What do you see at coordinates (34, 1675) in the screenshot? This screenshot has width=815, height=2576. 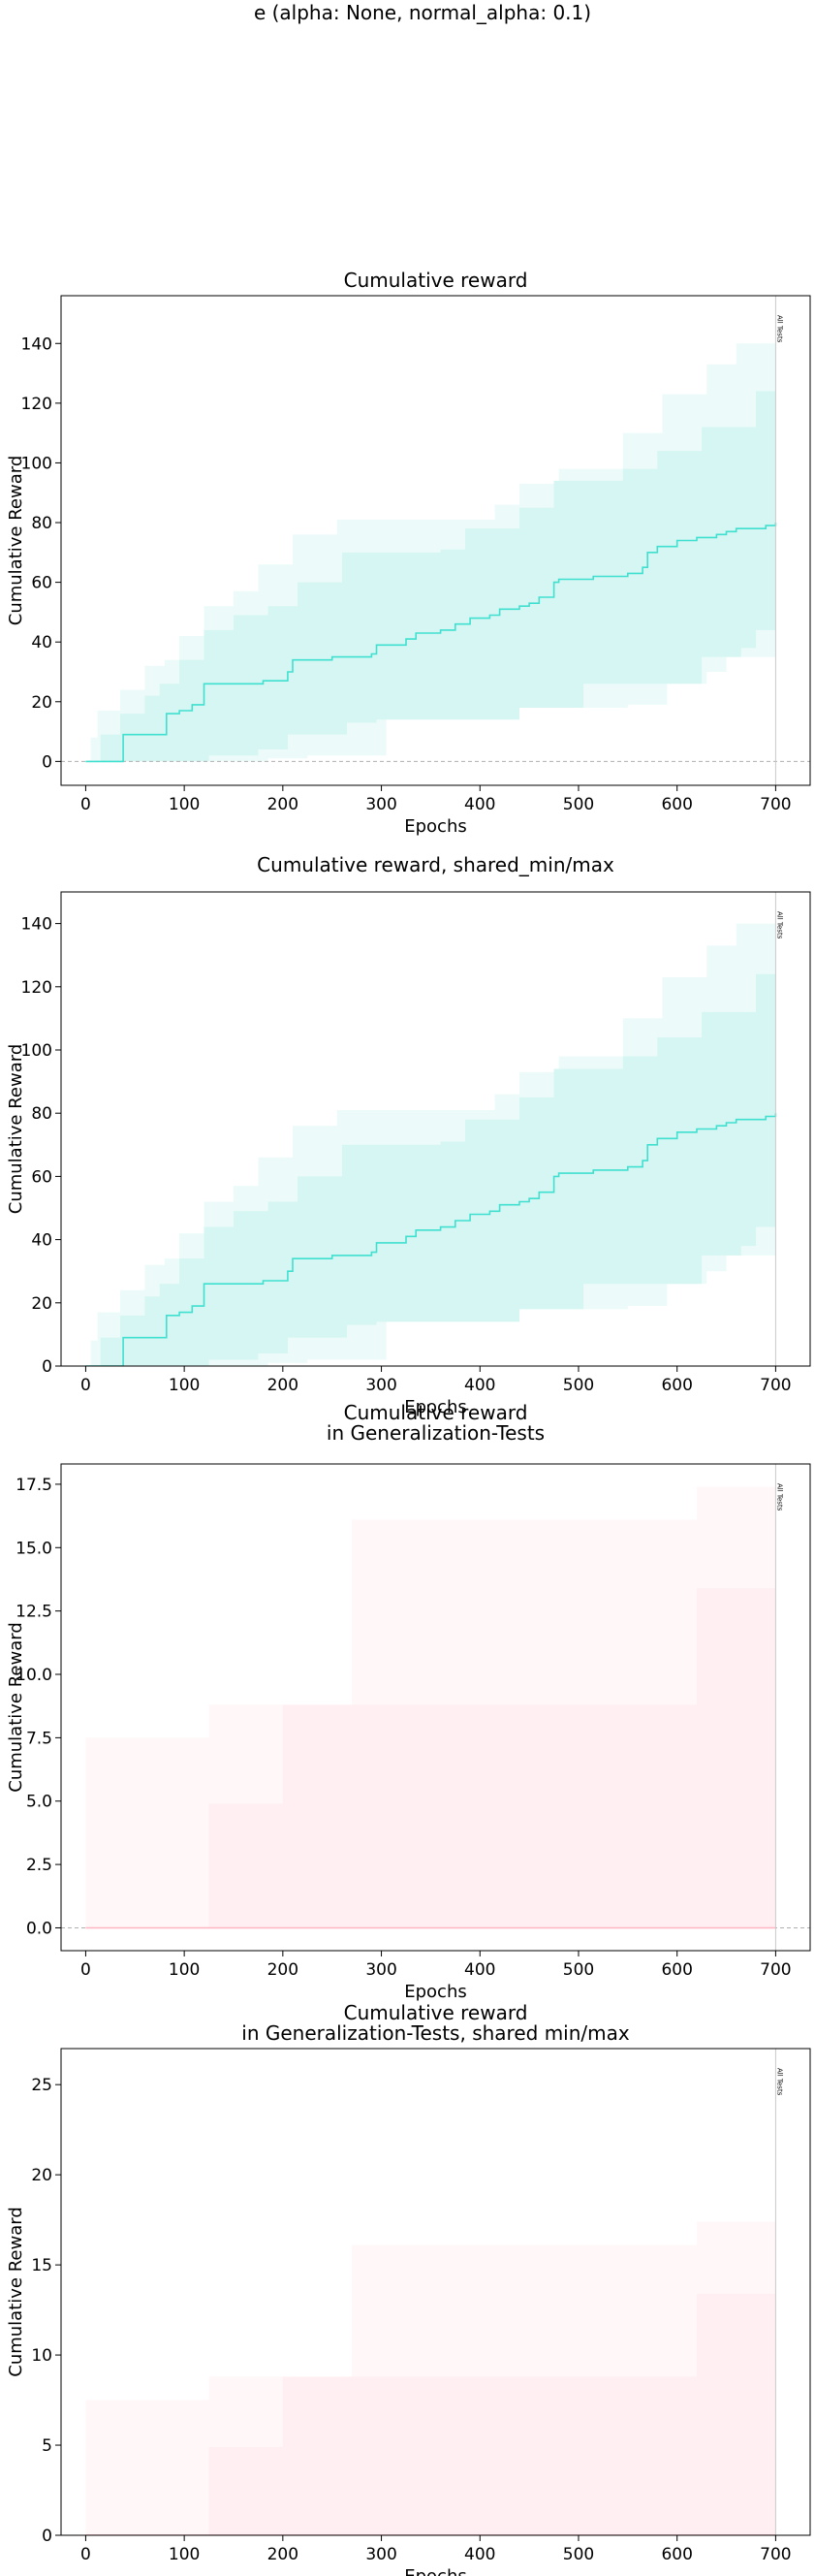 I see `y-tick-label: 10.0` at bounding box center [34, 1675].